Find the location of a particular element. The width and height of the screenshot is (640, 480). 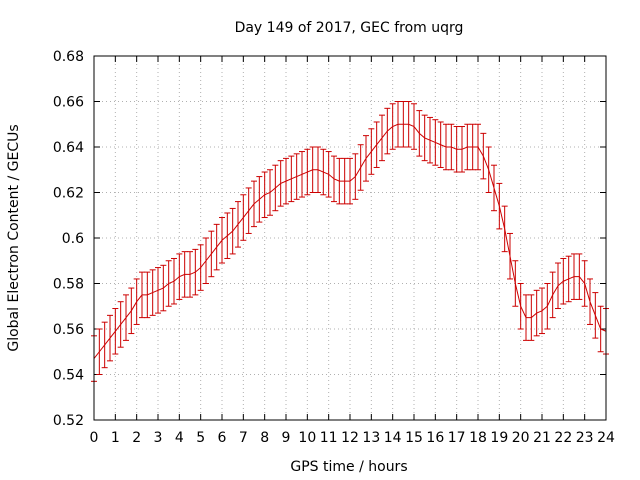

x-tick-label: 13 is located at coordinates (371, 438).